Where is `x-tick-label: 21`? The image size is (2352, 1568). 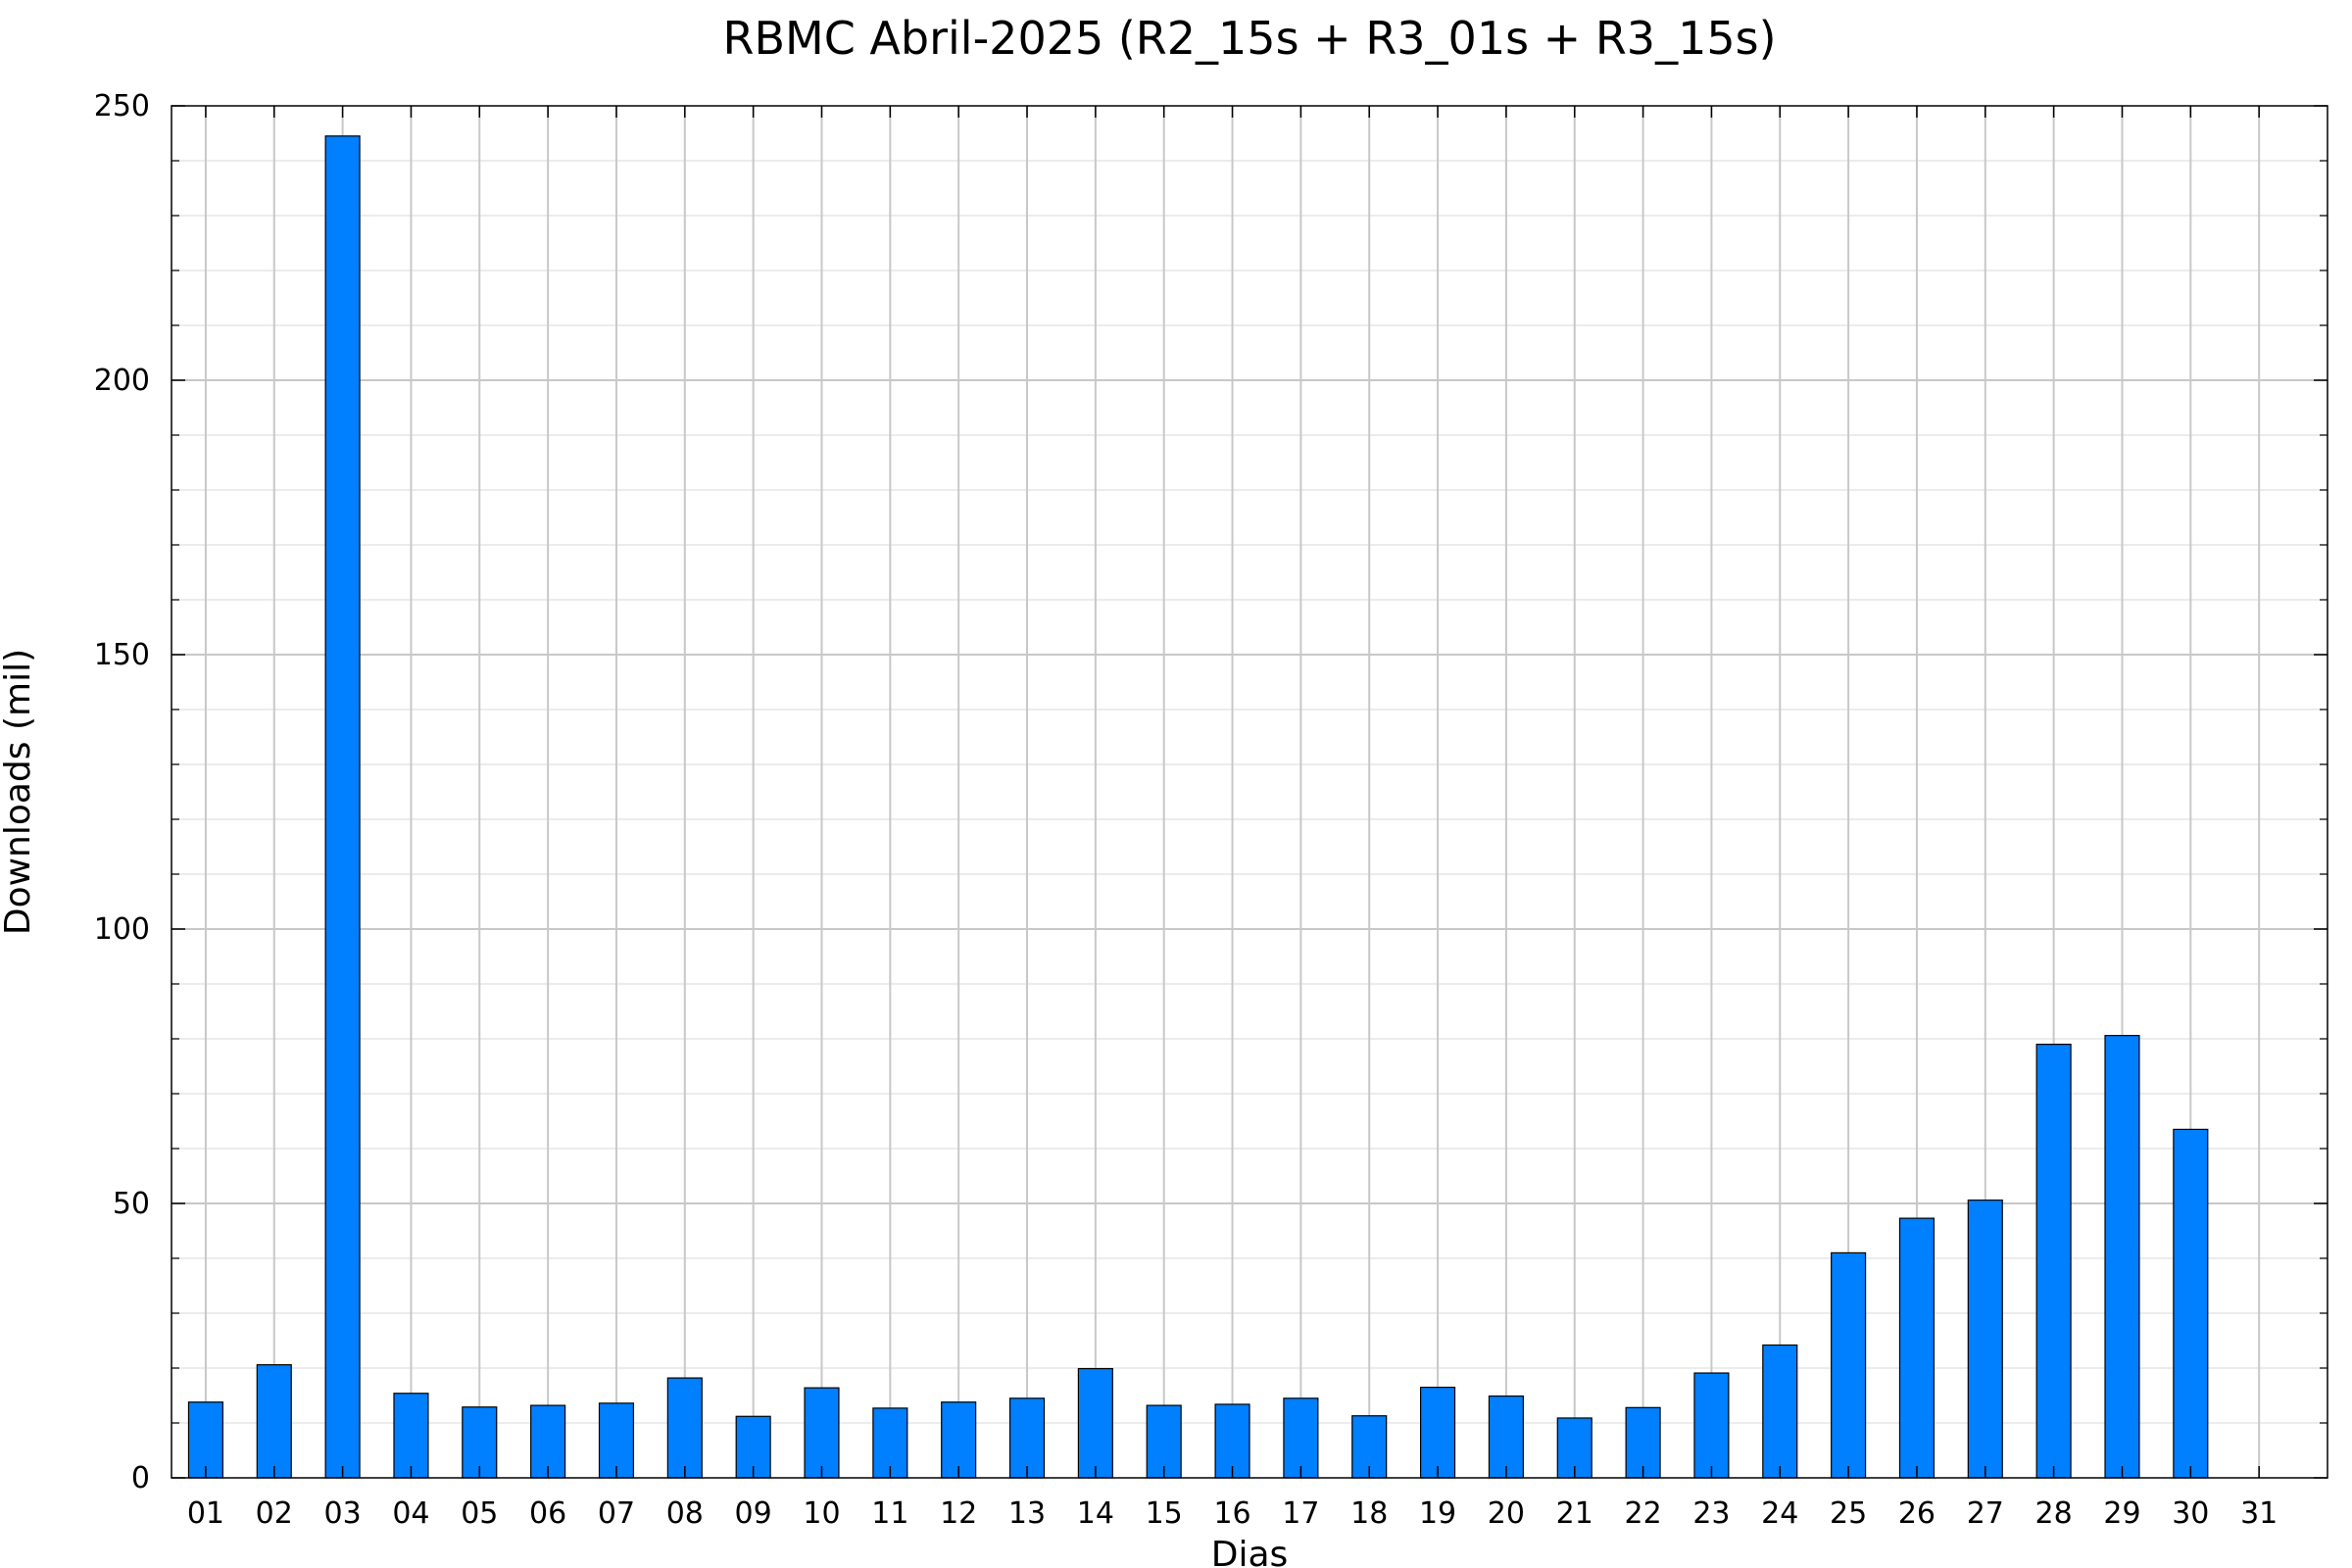 x-tick-label: 21 is located at coordinates (1574, 1513).